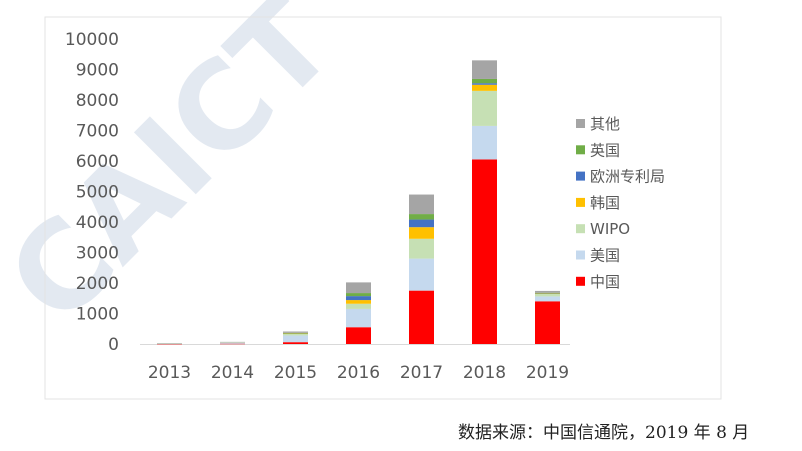 Image resolution: width=802 pixels, height=451 pixels. Describe the element at coordinates (169, 373) in the screenshot. I see `x-tick-label: 2013` at that location.